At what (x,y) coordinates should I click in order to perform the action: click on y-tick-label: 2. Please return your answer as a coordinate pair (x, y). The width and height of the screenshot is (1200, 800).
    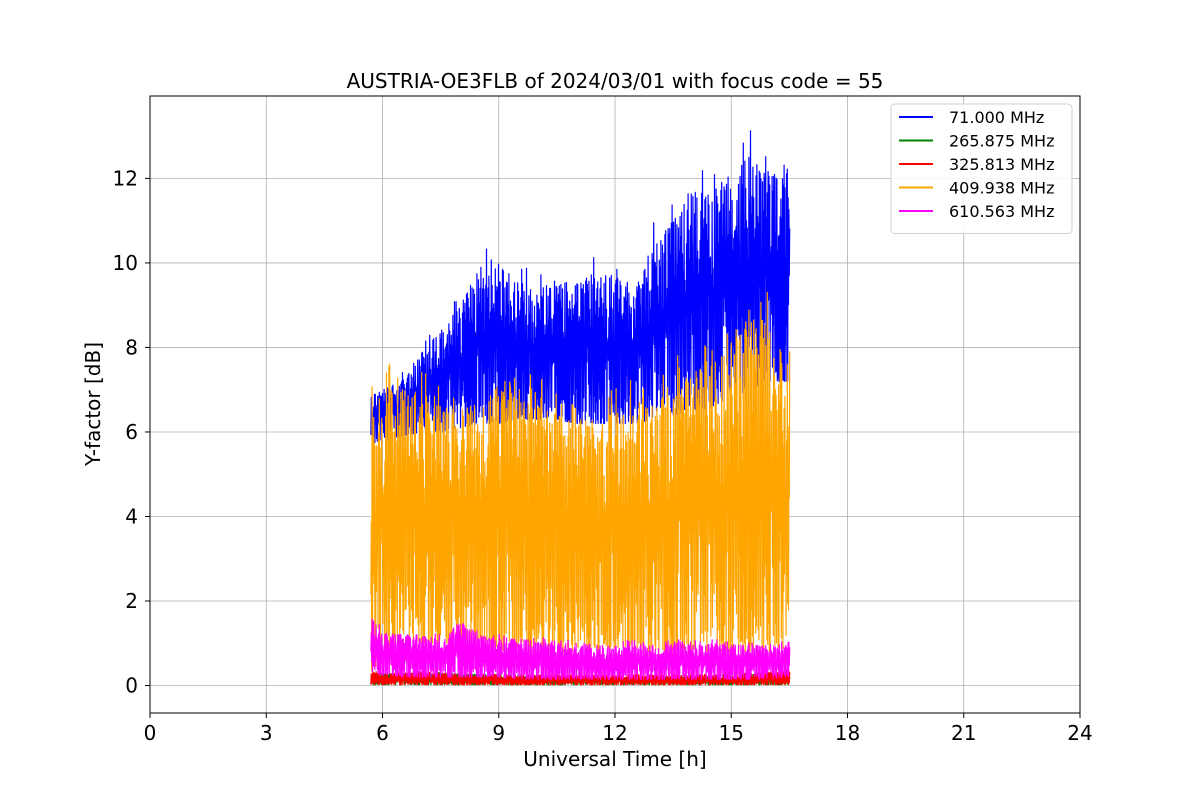
    Looking at the image, I should click on (131, 601).